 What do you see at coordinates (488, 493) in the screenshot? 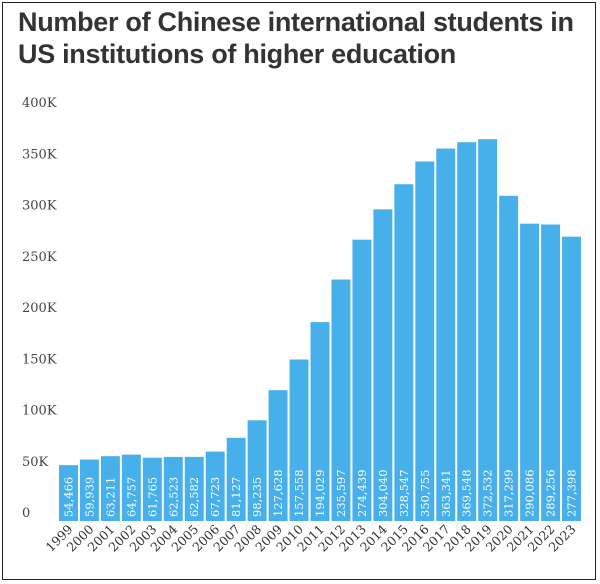
I see `data-label: 372,532` at bounding box center [488, 493].